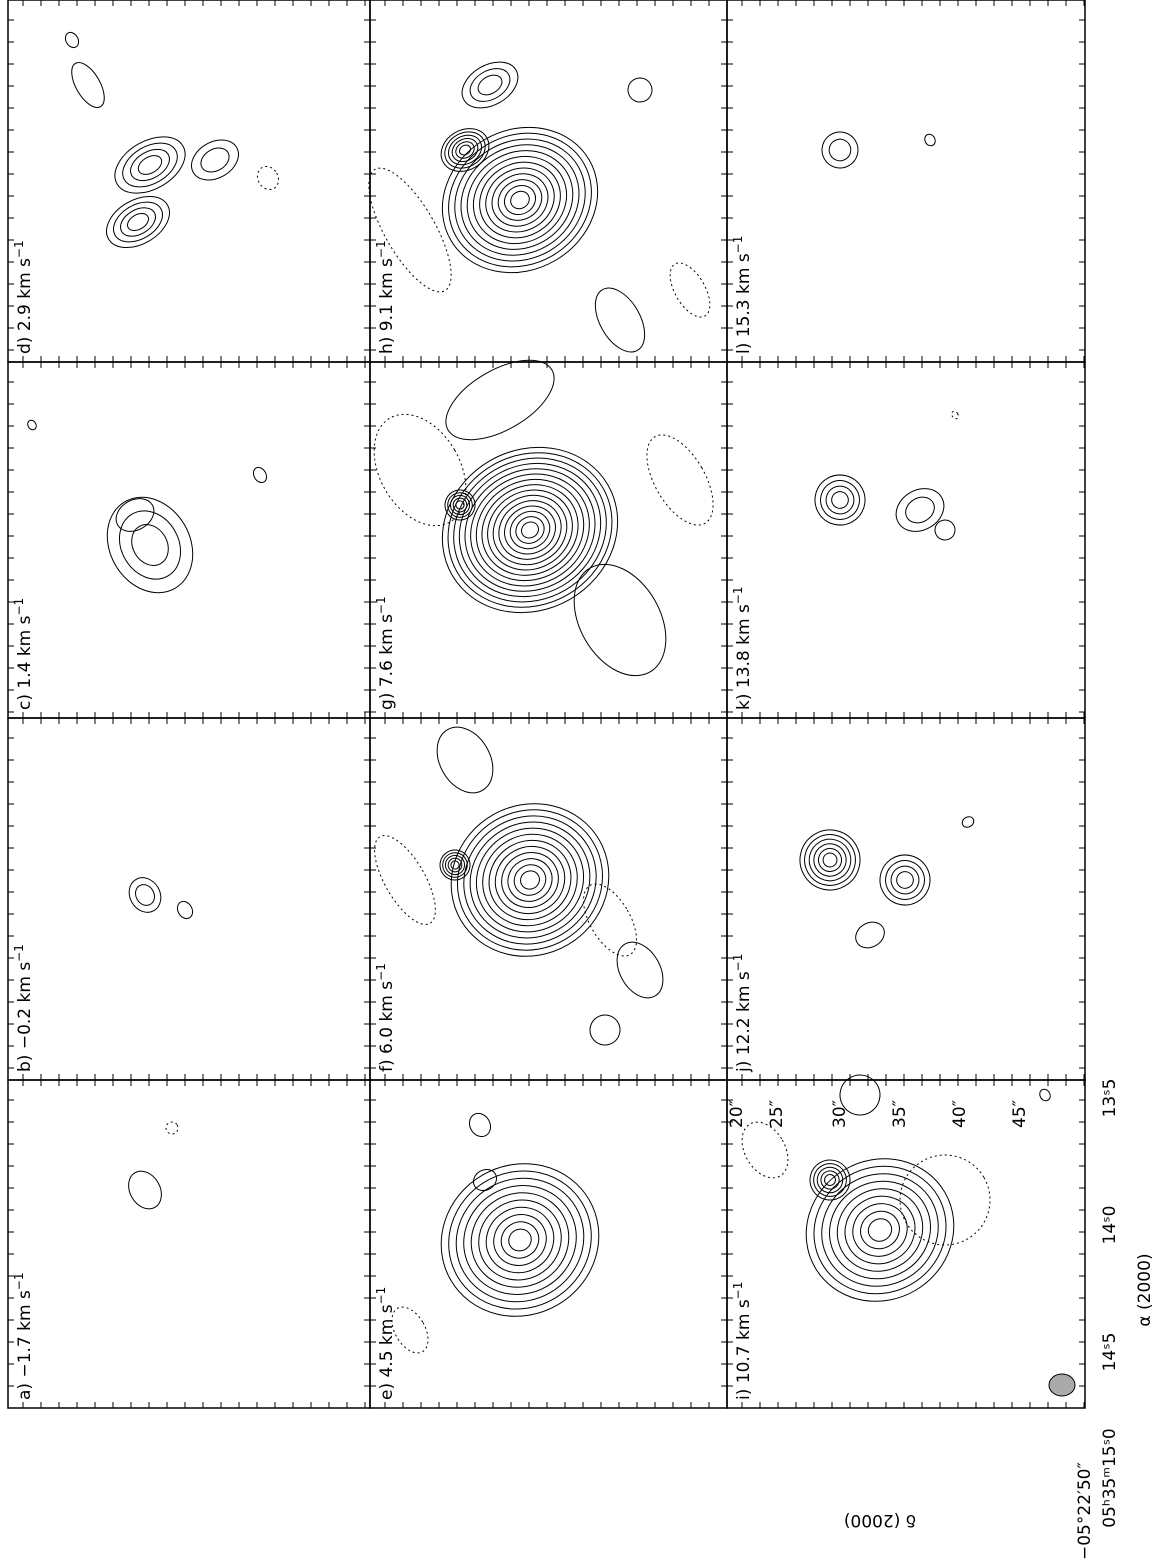  I want to click on ra-axis-label: α (2000), so click(1145, 1289).